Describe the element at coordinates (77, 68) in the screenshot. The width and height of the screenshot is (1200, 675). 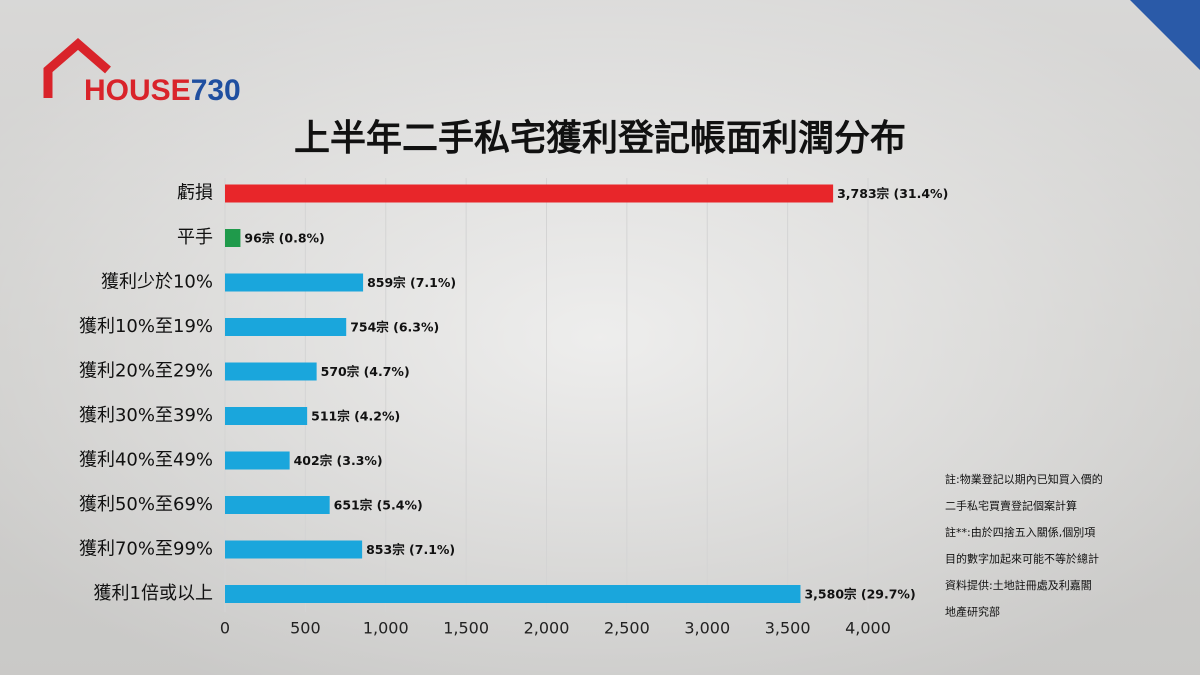
I see `logo-house` at that location.